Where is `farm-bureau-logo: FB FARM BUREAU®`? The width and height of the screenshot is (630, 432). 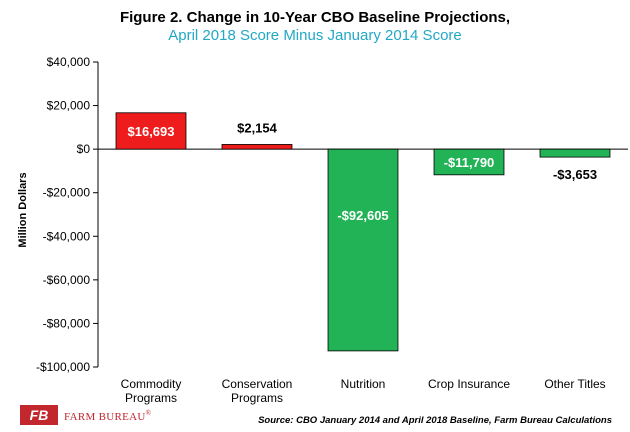 farm-bureau-logo: FB FARM BUREAU® is located at coordinates (86, 415).